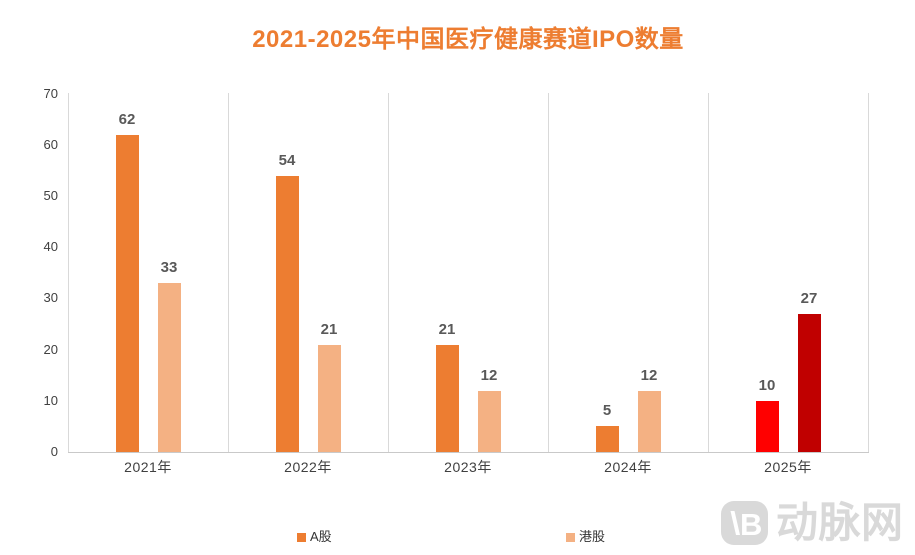 Image resolution: width=915 pixels, height=555 pixels. What do you see at coordinates (50, 247) in the screenshot?
I see `y-tick-label: 40` at bounding box center [50, 247].